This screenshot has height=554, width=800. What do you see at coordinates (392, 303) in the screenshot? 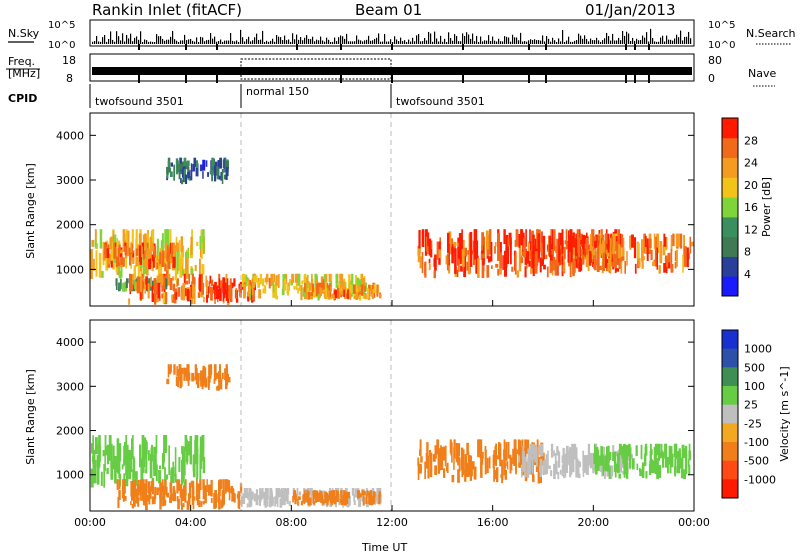
I see `power-x-ticks` at bounding box center [392, 303].